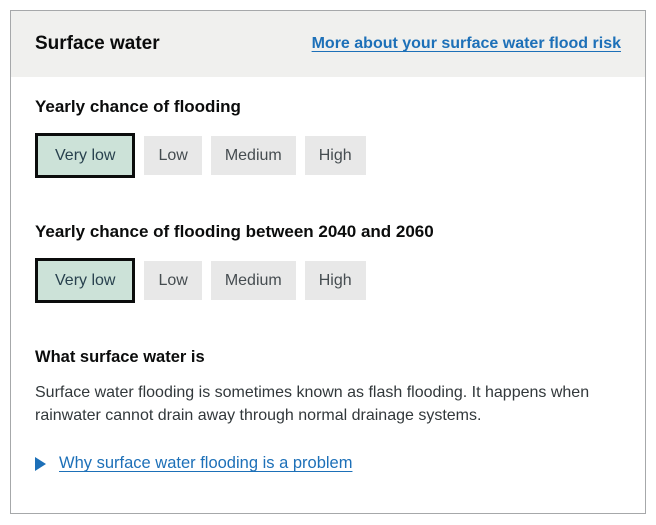 Image resolution: width=656 pixels, height=525 pixels. What do you see at coordinates (253, 280) in the screenshot?
I see `chip-medium-2040: Medium` at bounding box center [253, 280].